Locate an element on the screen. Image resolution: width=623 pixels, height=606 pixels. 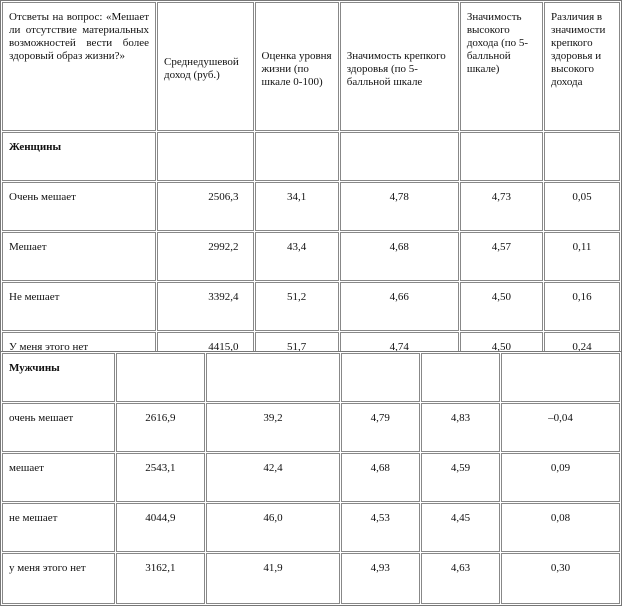
health-cell: 4,79 is located at coordinates (380, 427).